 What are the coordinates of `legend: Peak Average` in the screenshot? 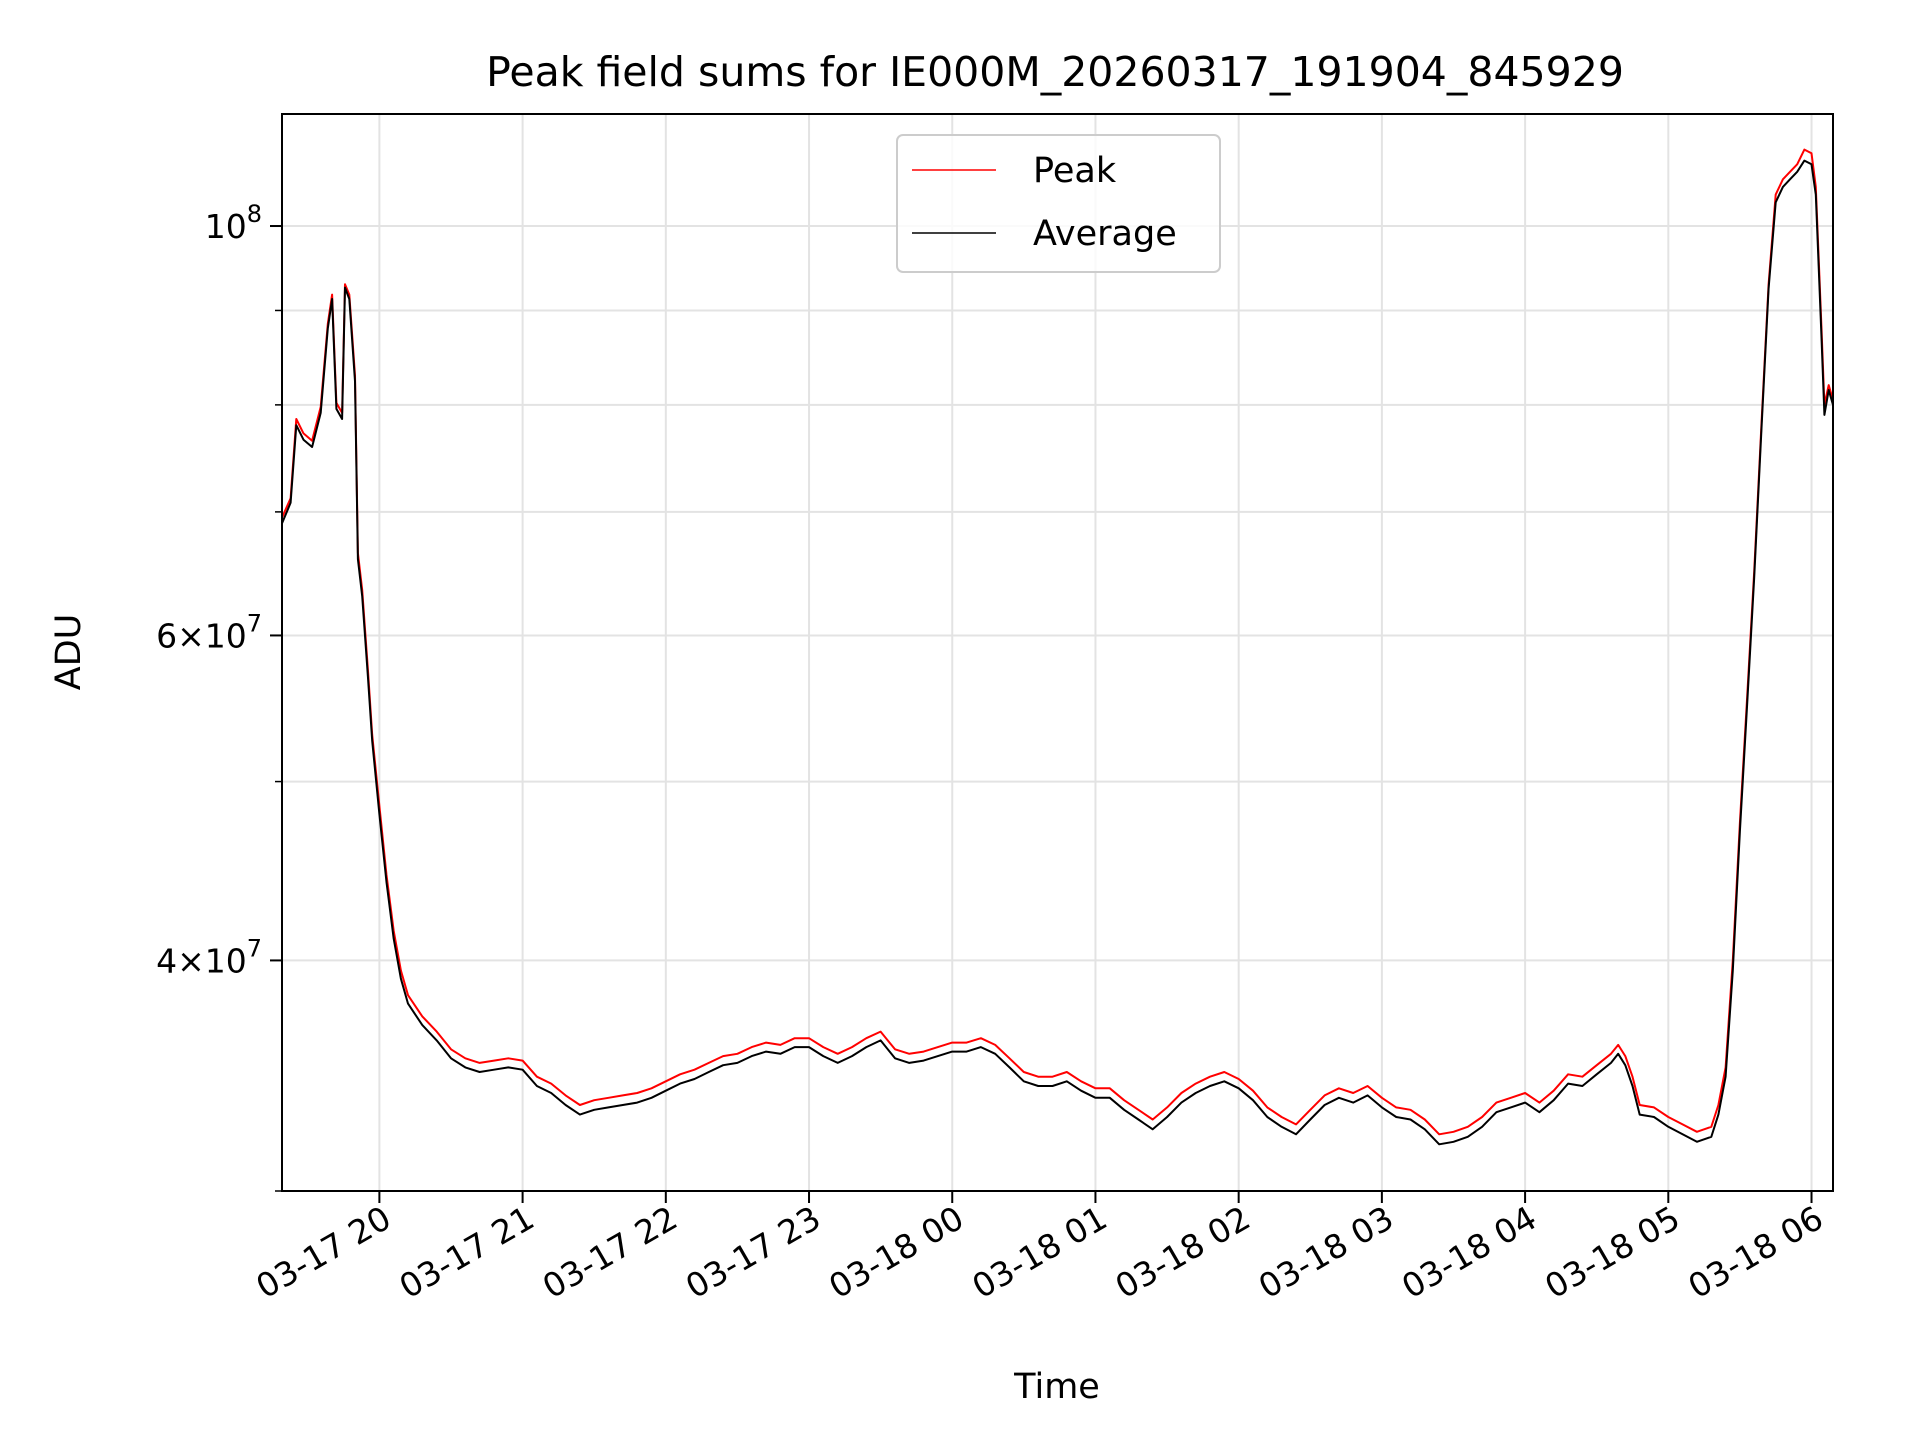 It's located at (1058, 203).